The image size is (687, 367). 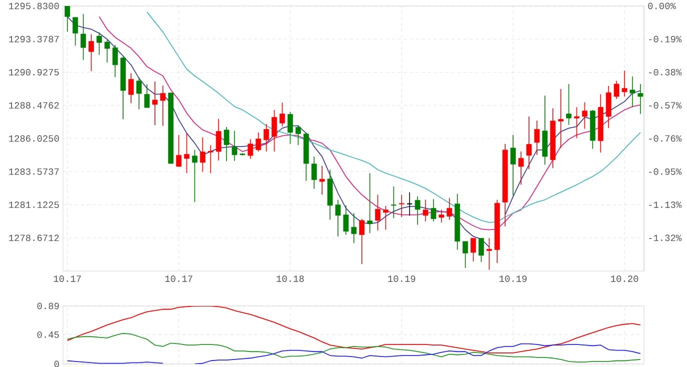 I want to click on x-tick-label: 10.20, so click(x=624, y=279).